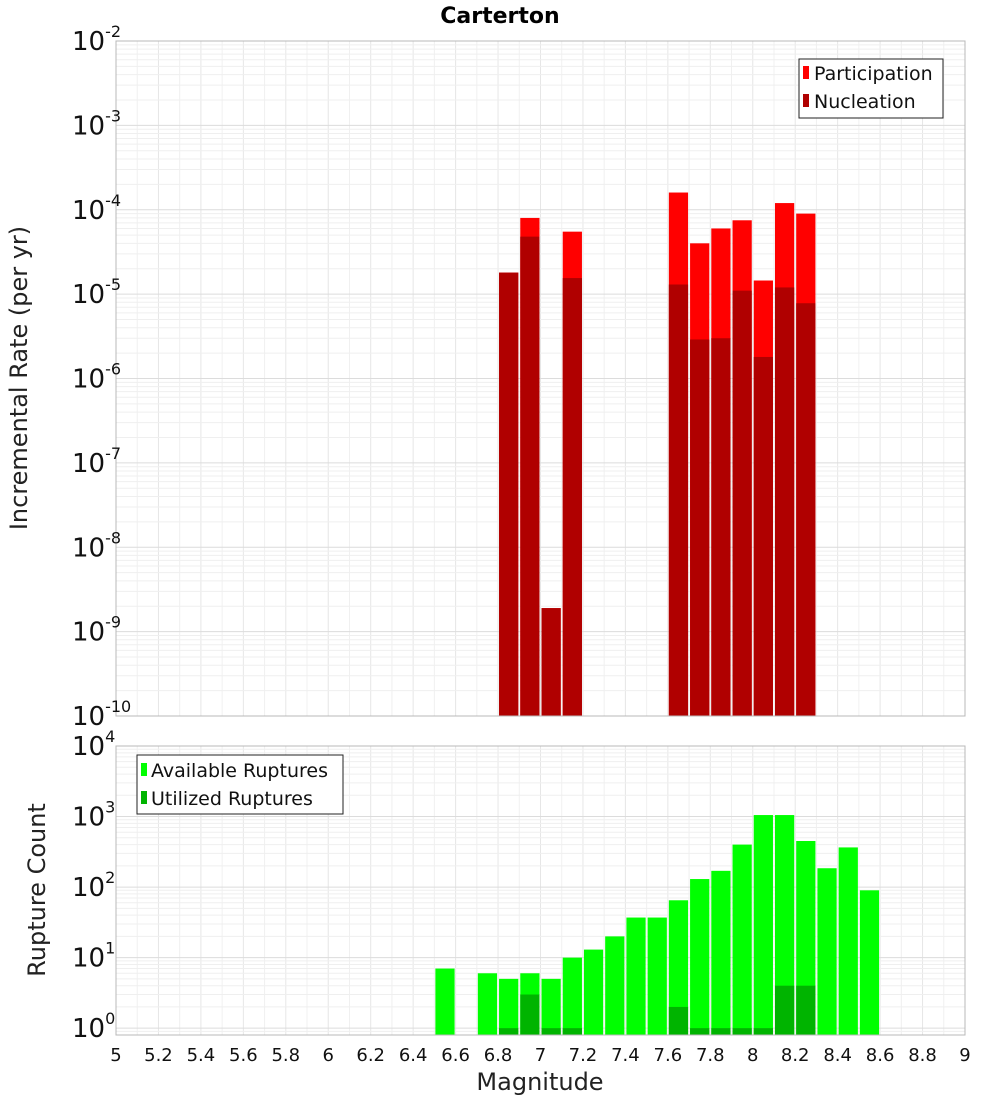  I want to click on y-tick-label: 10⁻⁶, so click(96, 377).